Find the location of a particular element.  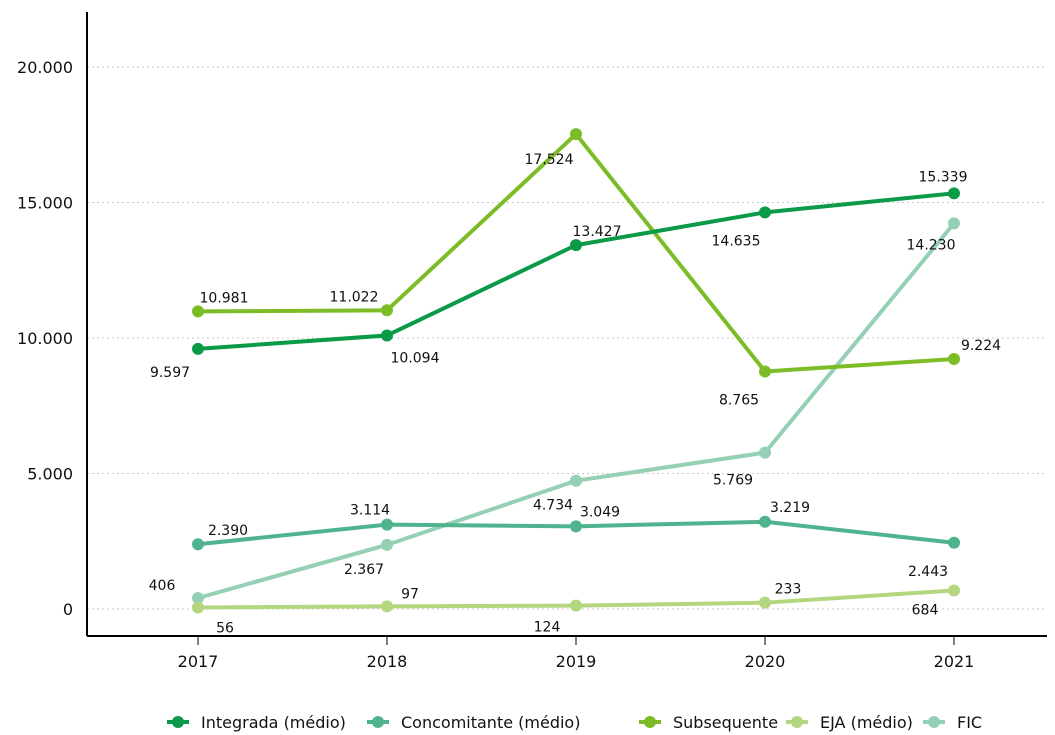

data-label: 3.049 is located at coordinates (600, 512).